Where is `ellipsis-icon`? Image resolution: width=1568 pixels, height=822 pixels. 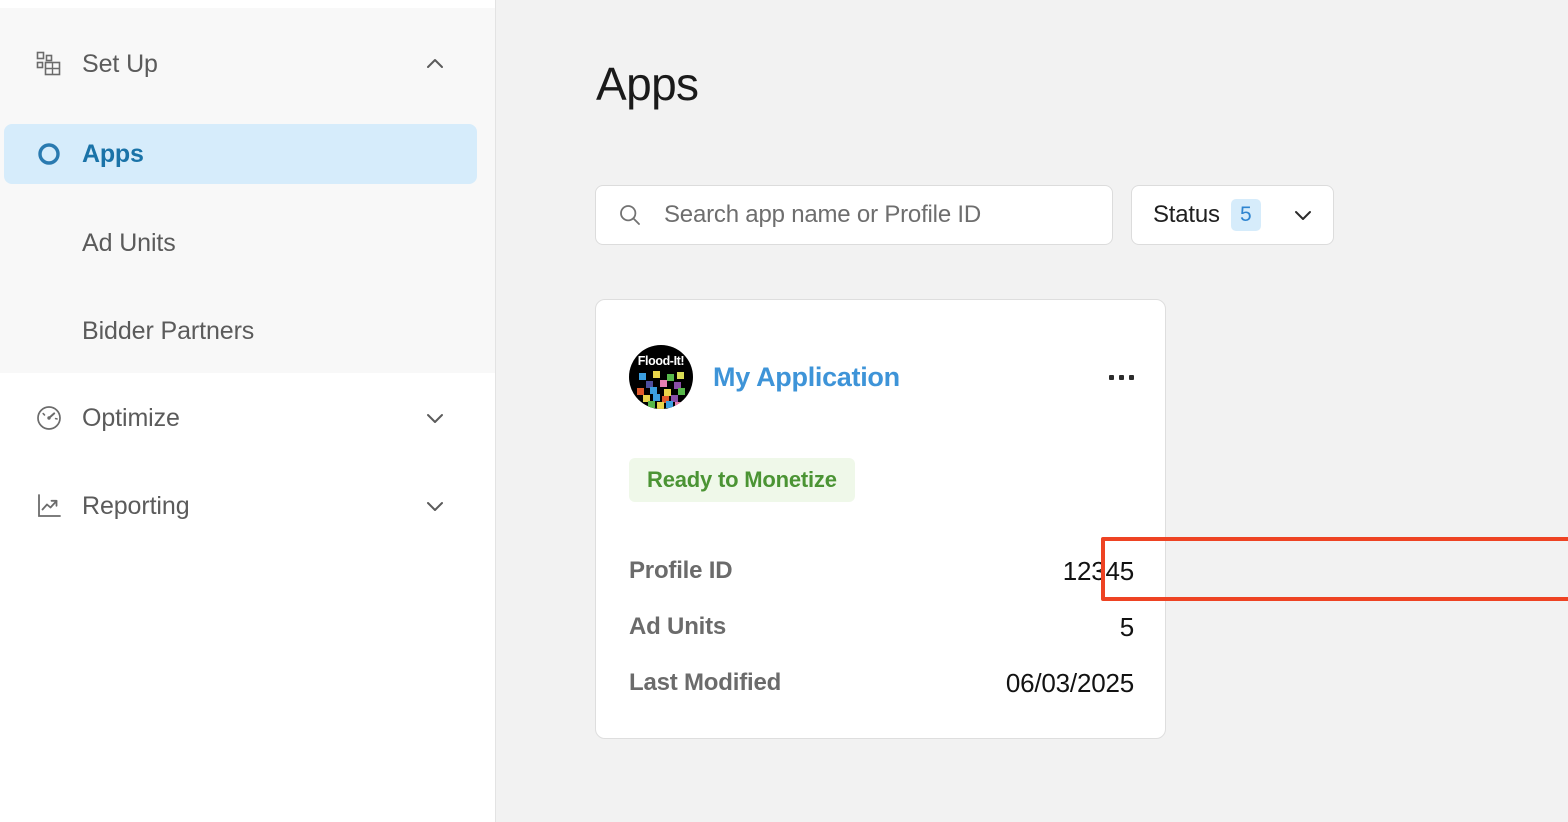
ellipsis-icon is located at coordinates (1121, 377).